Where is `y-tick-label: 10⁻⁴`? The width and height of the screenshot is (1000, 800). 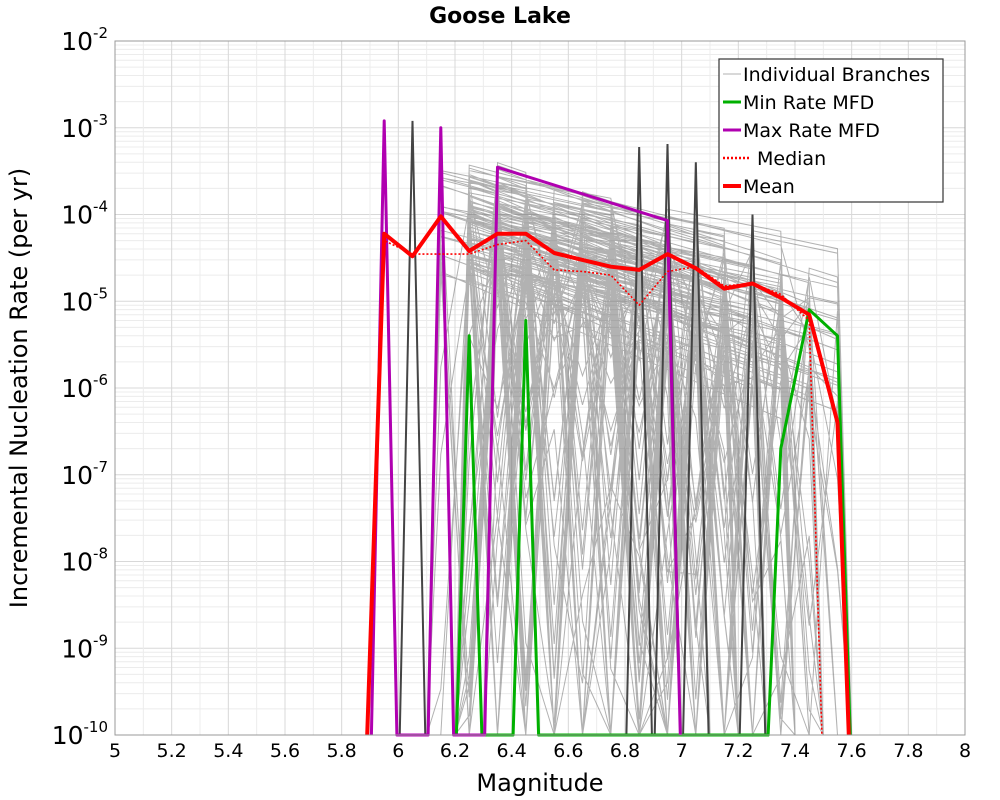
y-tick-label: 10⁻⁴ is located at coordinates (84, 214).